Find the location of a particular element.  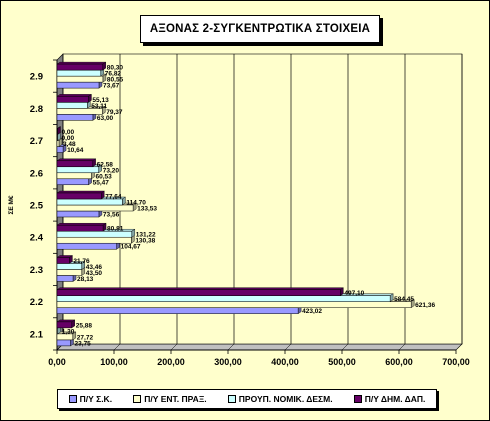

legend-entry: ΠΡΟΥΠ. ΝΟΜΙΚ. ΔΕΣΜ. is located at coordinates (280, 399).